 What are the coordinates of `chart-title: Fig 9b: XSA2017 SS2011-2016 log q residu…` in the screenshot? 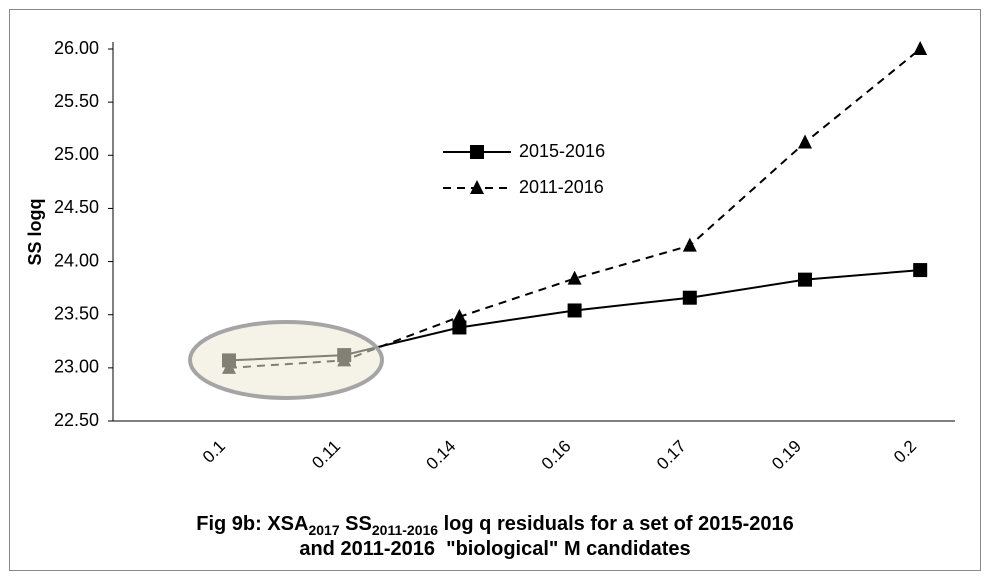 It's located at (495, 536).